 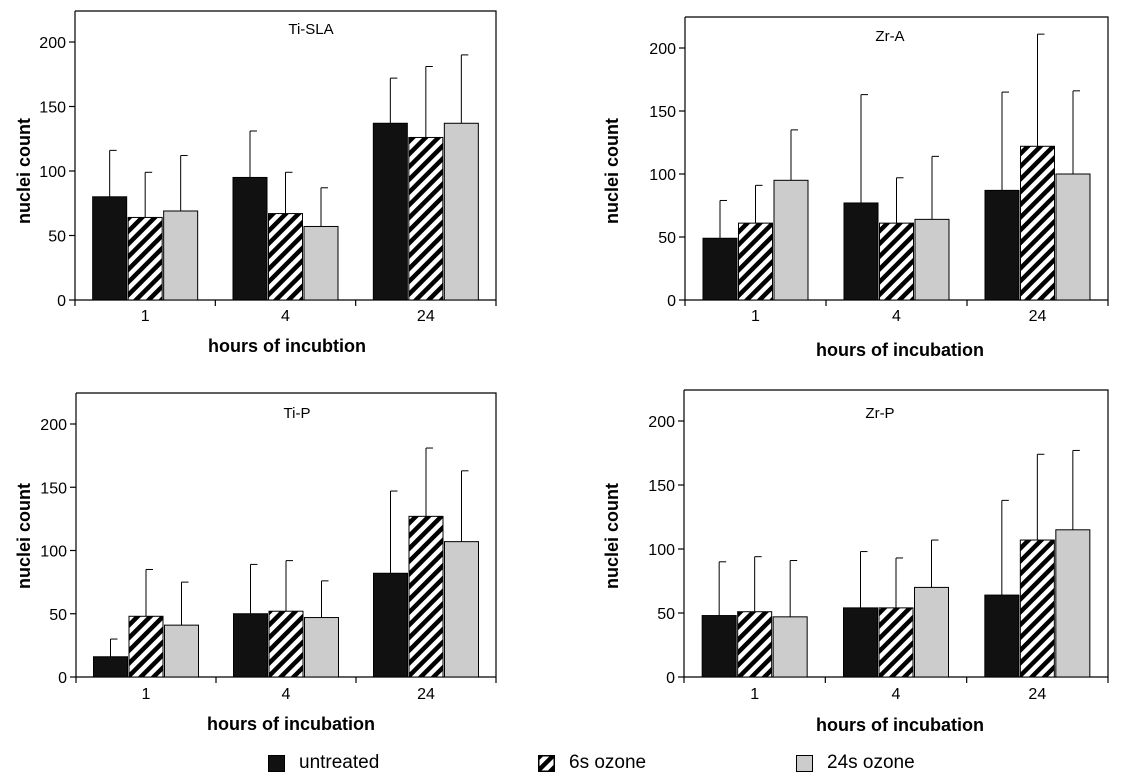 What do you see at coordinates (310, 29) in the screenshot?
I see `chart-title: Ti-SLA` at bounding box center [310, 29].